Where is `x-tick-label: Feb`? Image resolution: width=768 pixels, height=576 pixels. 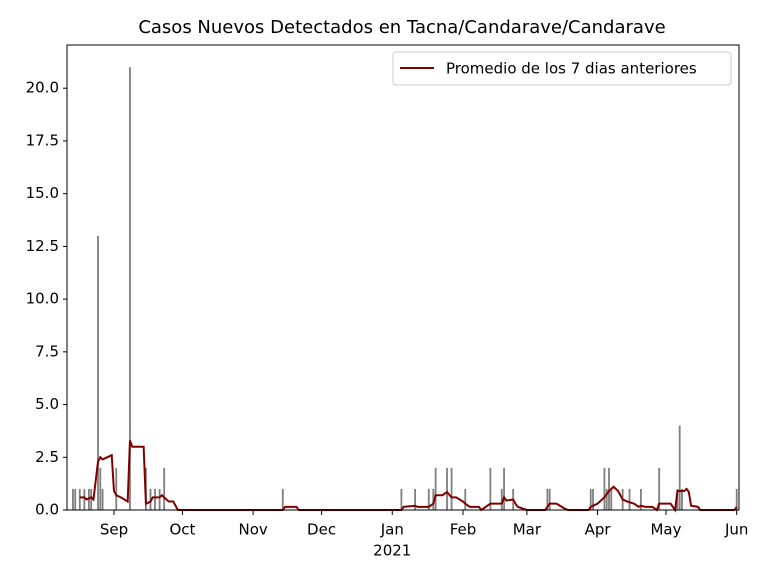
x-tick-label: Feb is located at coordinates (463, 530).